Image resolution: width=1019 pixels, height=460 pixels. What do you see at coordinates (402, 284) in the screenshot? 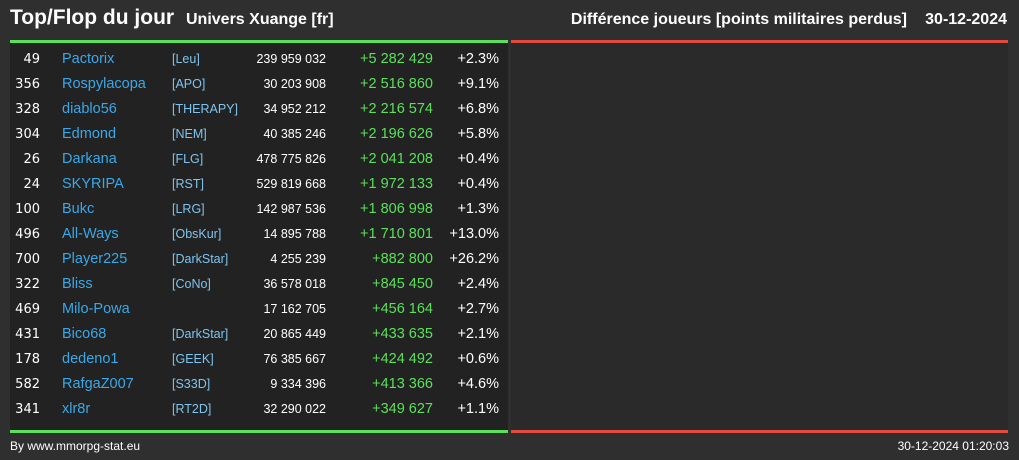
I see `points-delta: +845 450` at bounding box center [402, 284].